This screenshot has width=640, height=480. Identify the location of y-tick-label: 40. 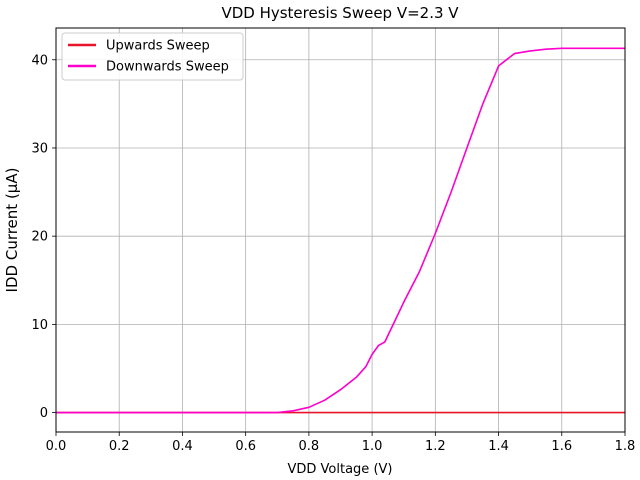
(39, 60).